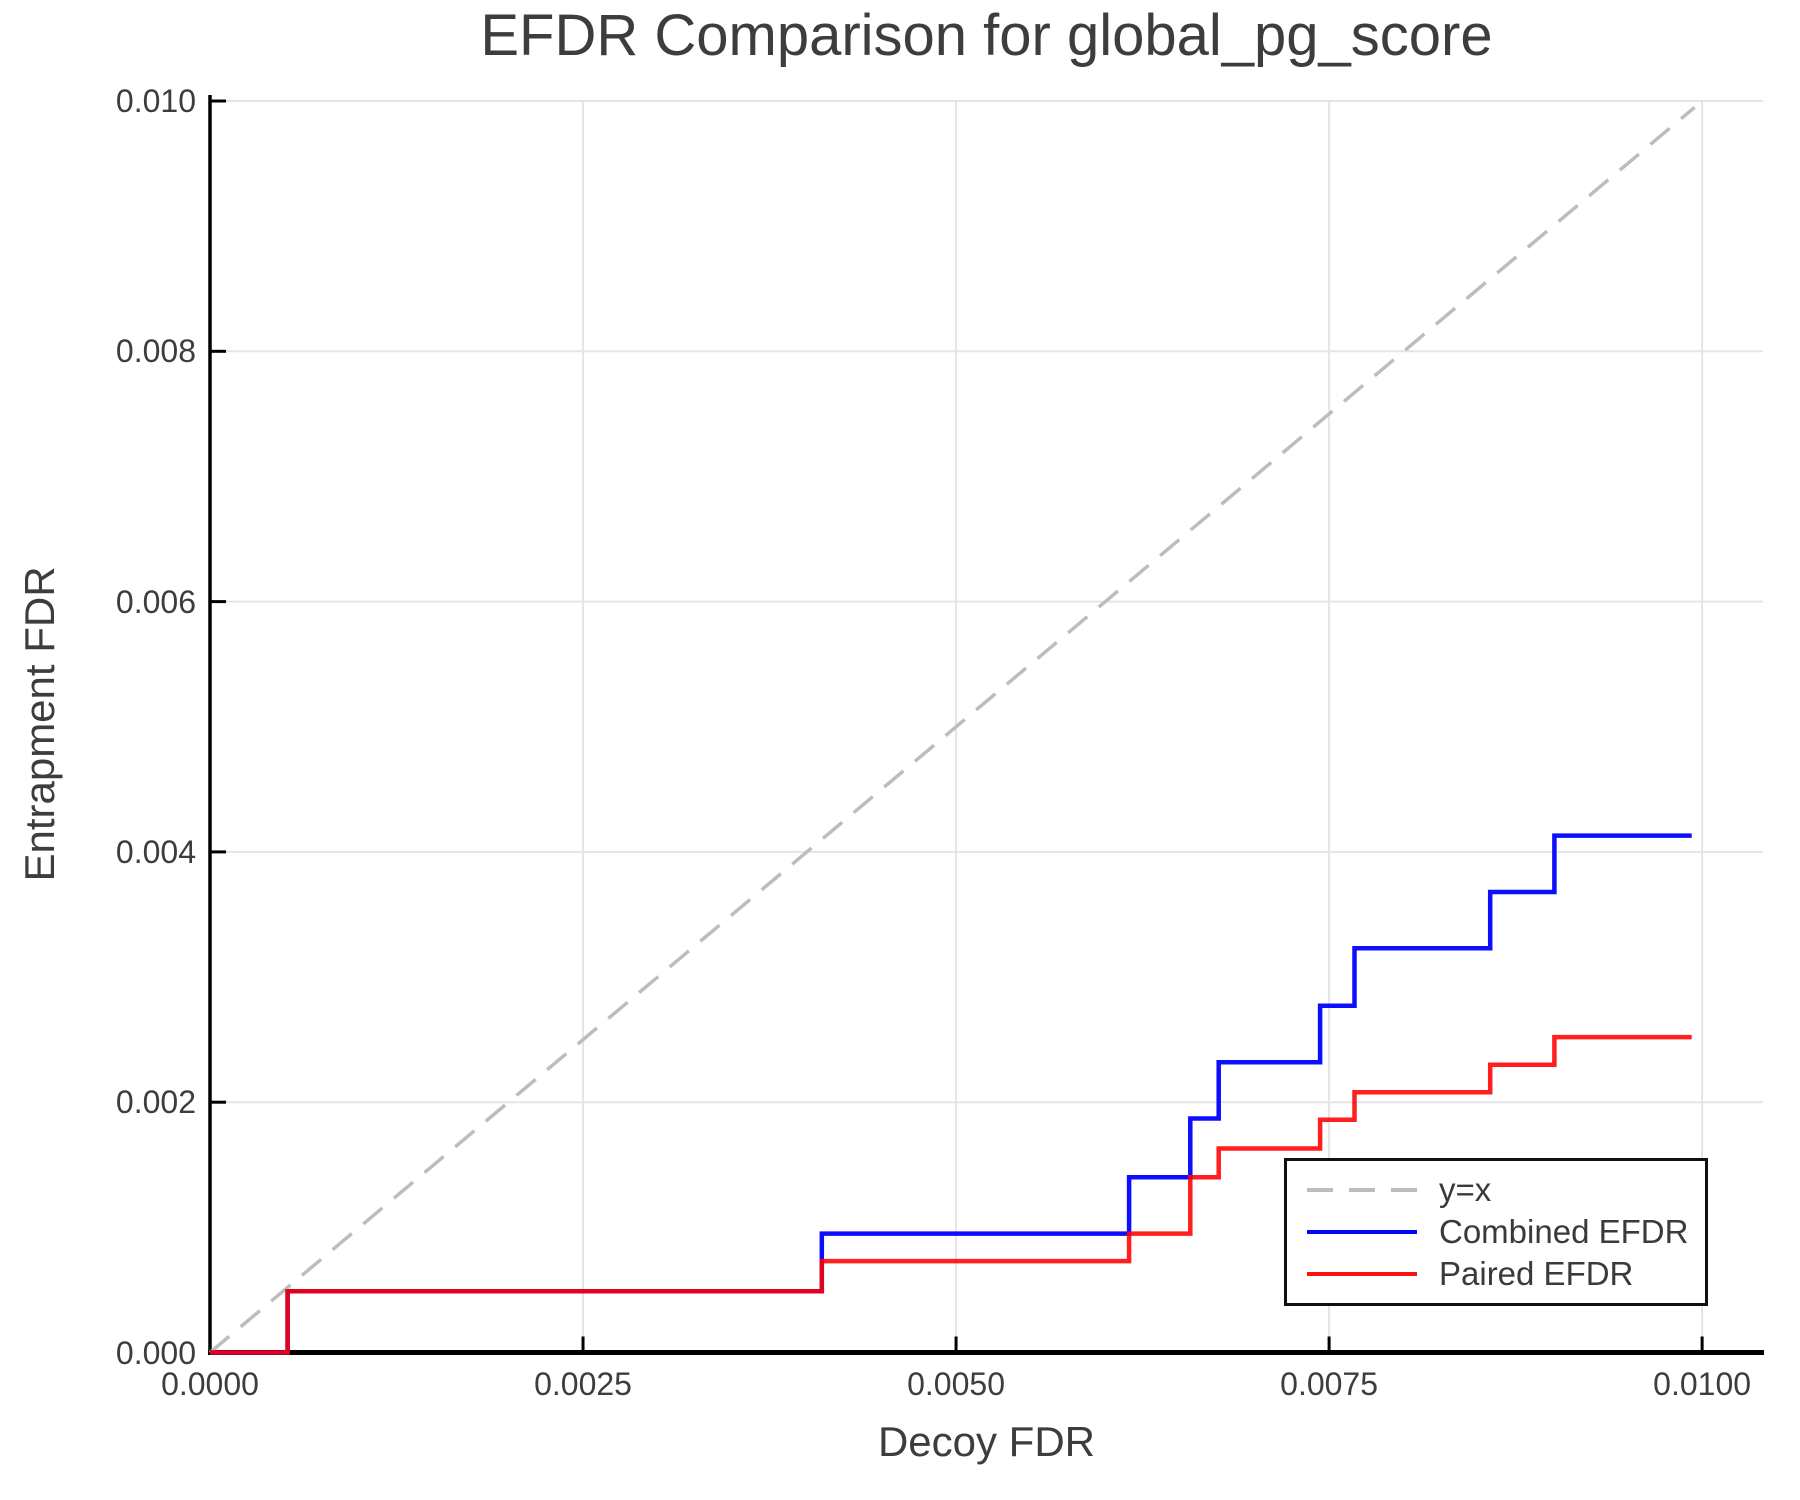  Describe the element at coordinates (155, 351) in the screenshot. I see `y-tick-label: 0.008` at that location.